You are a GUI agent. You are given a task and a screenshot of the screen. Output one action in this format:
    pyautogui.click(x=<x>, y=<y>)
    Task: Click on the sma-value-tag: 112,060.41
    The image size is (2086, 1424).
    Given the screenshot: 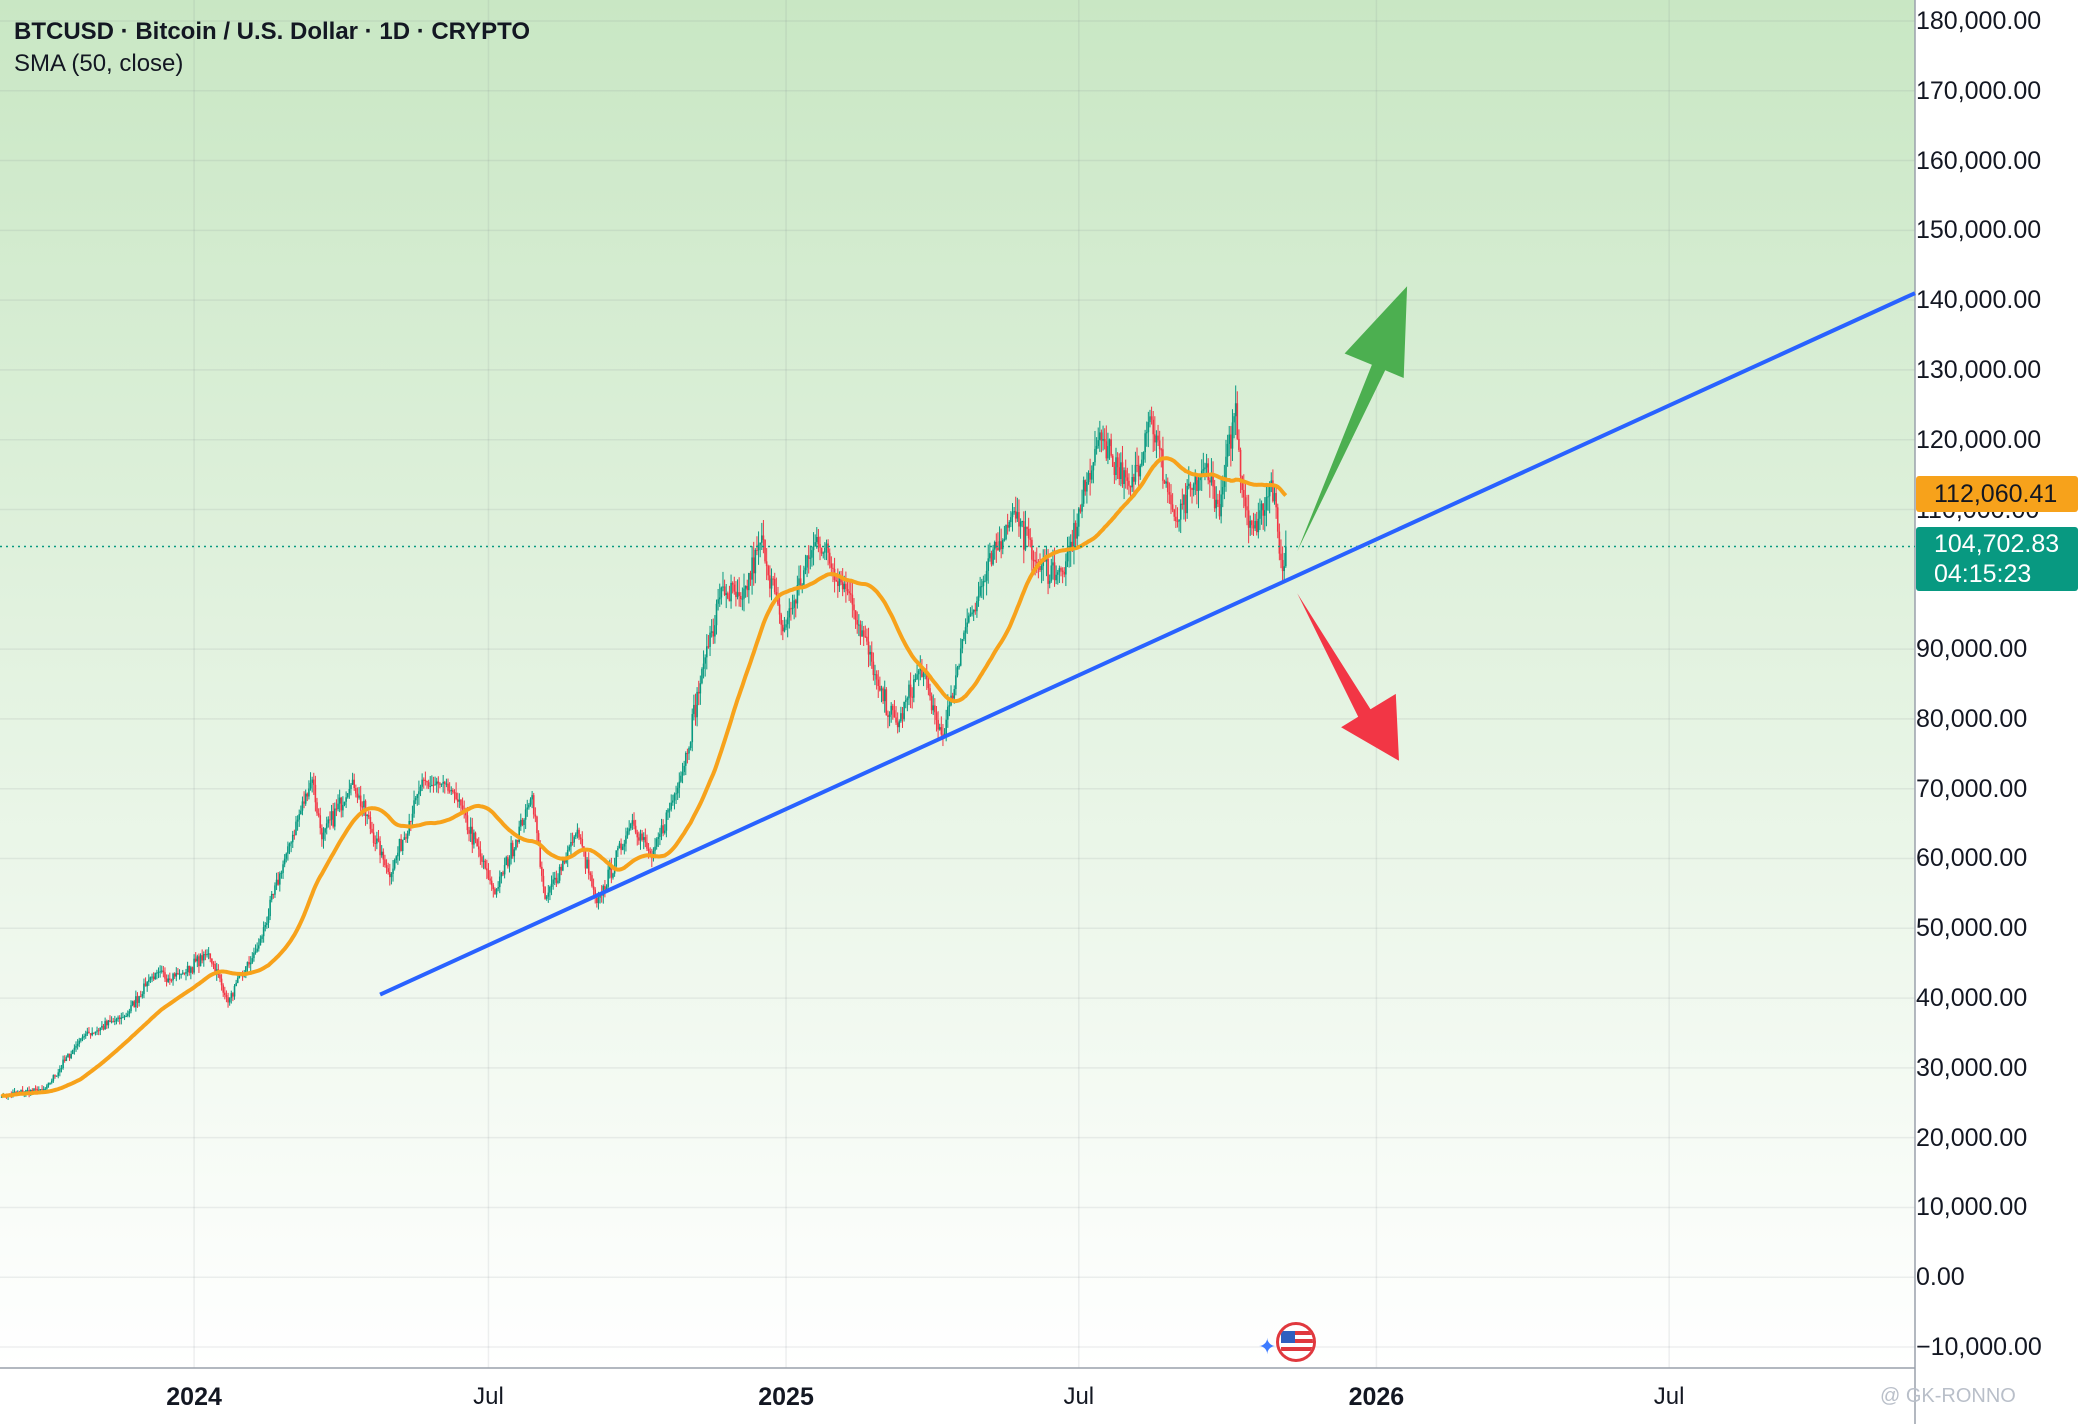 What is the action you would take?
    pyautogui.click(x=1997, y=494)
    